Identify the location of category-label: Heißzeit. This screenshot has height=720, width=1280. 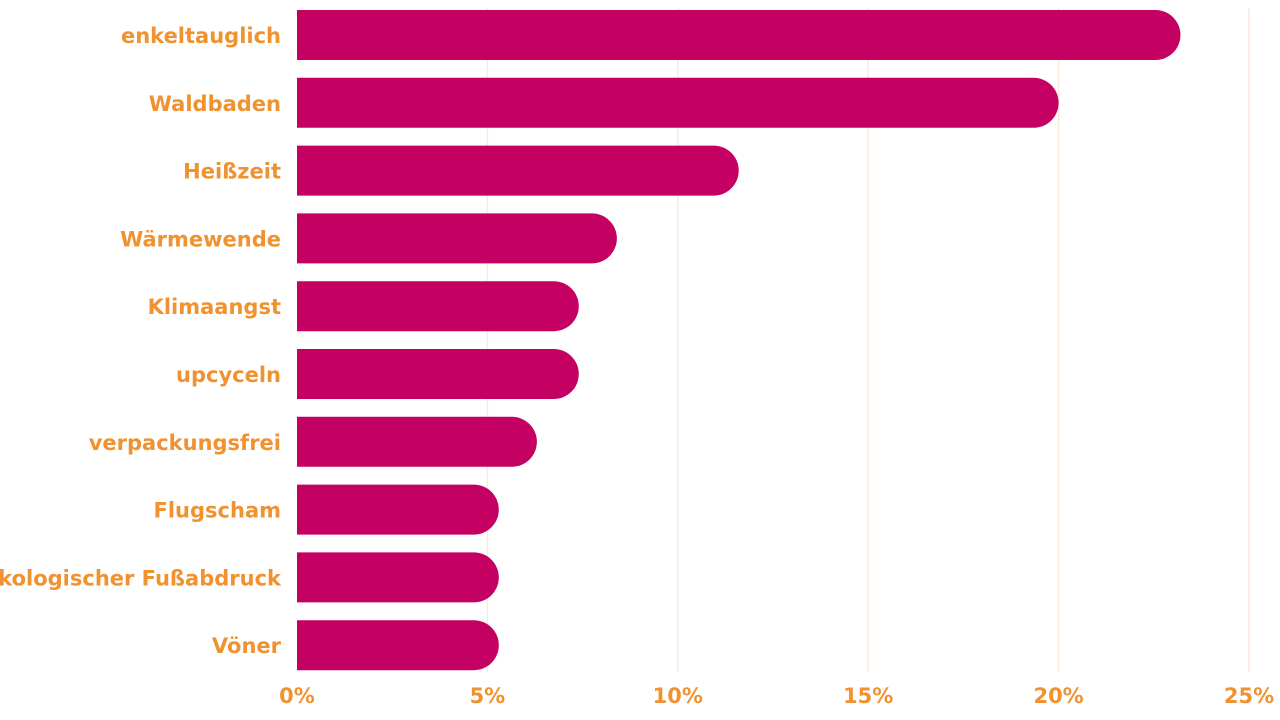
(232, 172).